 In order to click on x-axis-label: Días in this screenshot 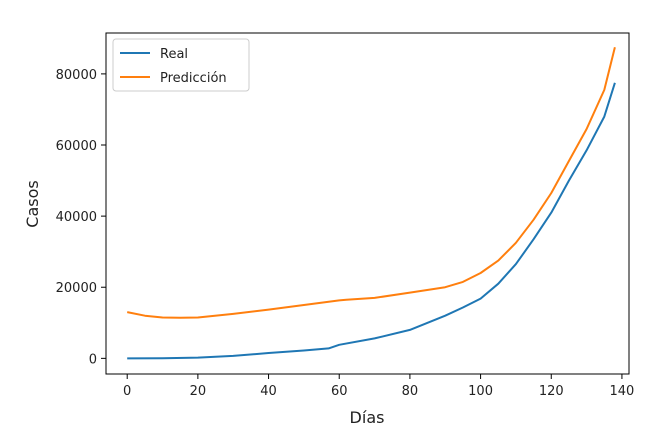, I will do `click(367, 417)`.